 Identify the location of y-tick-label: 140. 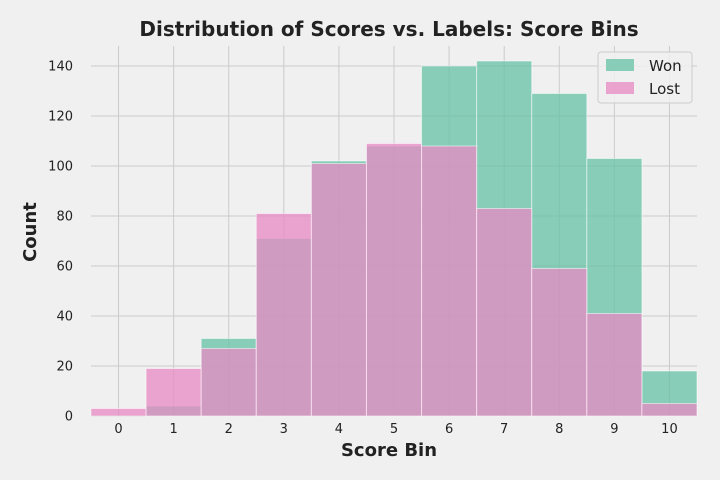
(60, 67).